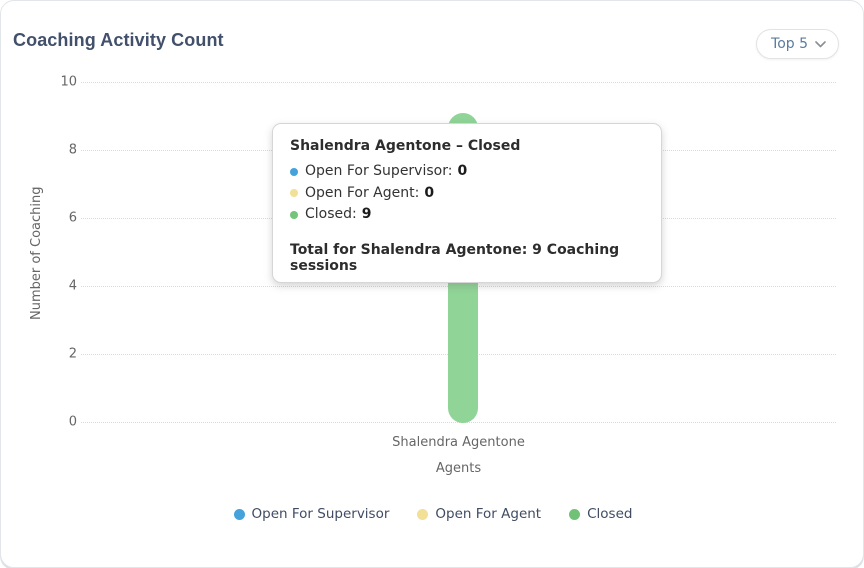  What do you see at coordinates (366, 214) in the screenshot?
I see `tooltip-row-value: 9` at bounding box center [366, 214].